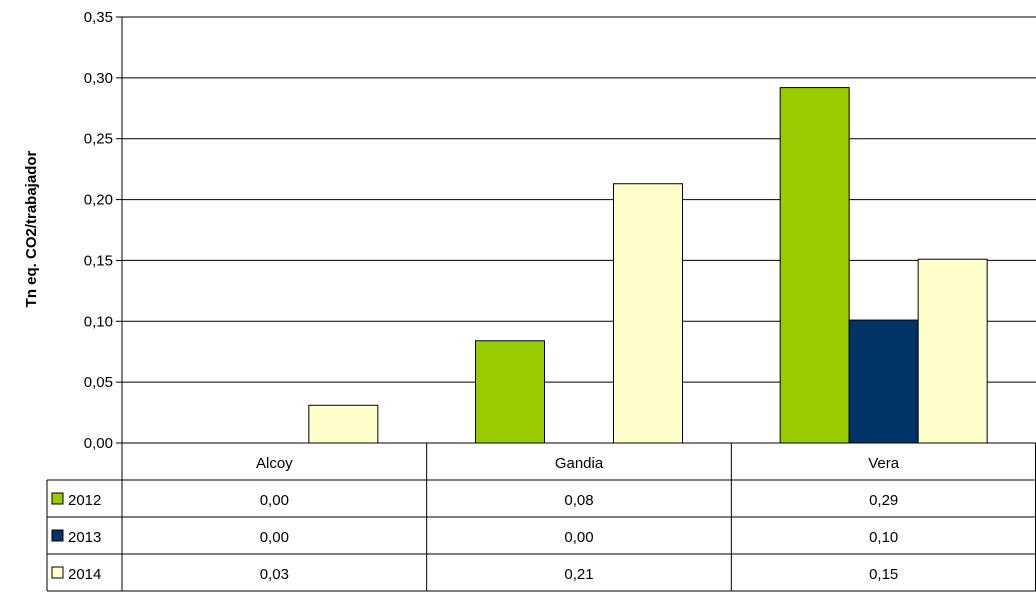 The width and height of the screenshot is (1036, 592). What do you see at coordinates (274, 574) in the screenshot?
I see `data-label: 0,03` at bounding box center [274, 574].